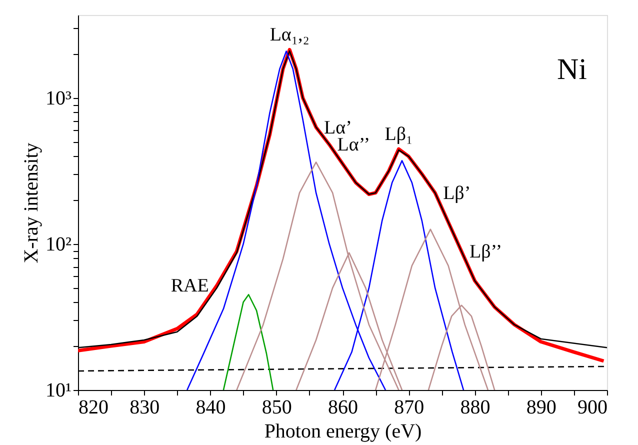  I want to click on x-tick-label: 900, so click(593, 407).